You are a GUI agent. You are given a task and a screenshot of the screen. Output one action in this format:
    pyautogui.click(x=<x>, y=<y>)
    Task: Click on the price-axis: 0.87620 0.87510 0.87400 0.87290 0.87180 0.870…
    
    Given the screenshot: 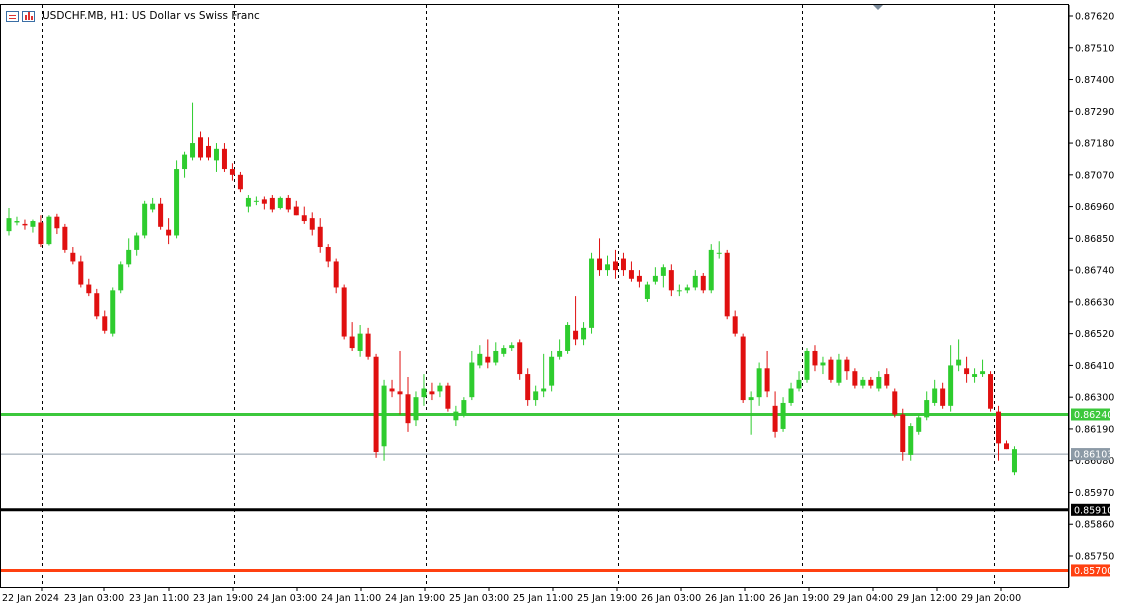 What is the action you would take?
    pyautogui.click(x=1091, y=296)
    